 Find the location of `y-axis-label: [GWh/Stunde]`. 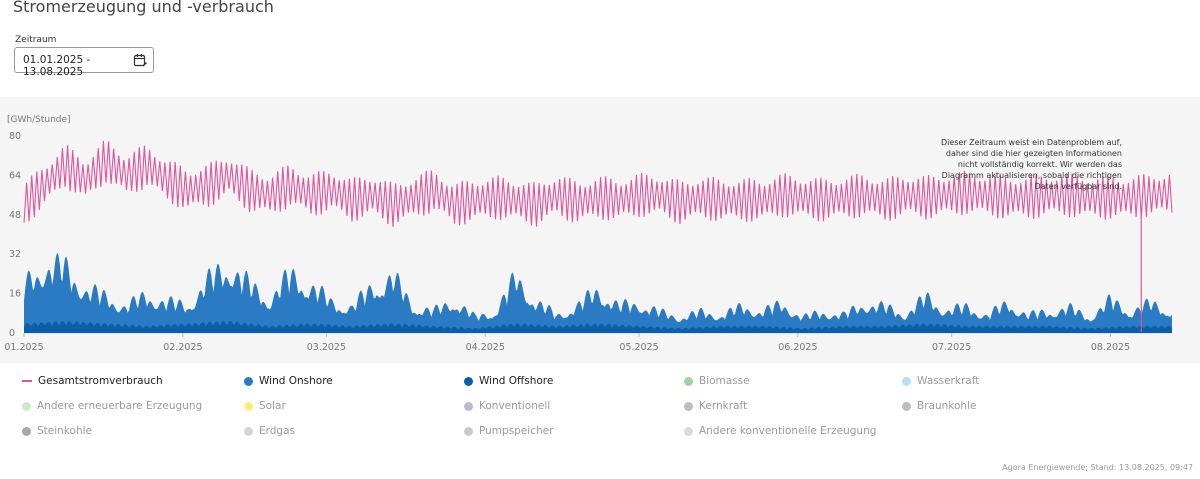

y-axis-label: [GWh/Stunde] is located at coordinates (39, 120).